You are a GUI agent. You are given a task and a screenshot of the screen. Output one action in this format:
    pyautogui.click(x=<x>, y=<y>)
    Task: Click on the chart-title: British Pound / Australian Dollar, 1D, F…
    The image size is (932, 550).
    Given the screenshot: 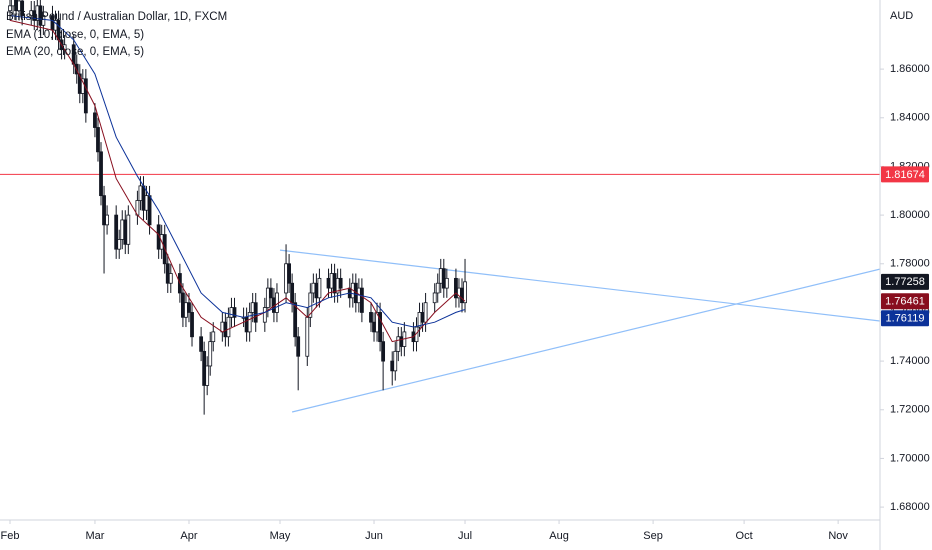 What is the action you would take?
    pyautogui.click(x=116, y=17)
    